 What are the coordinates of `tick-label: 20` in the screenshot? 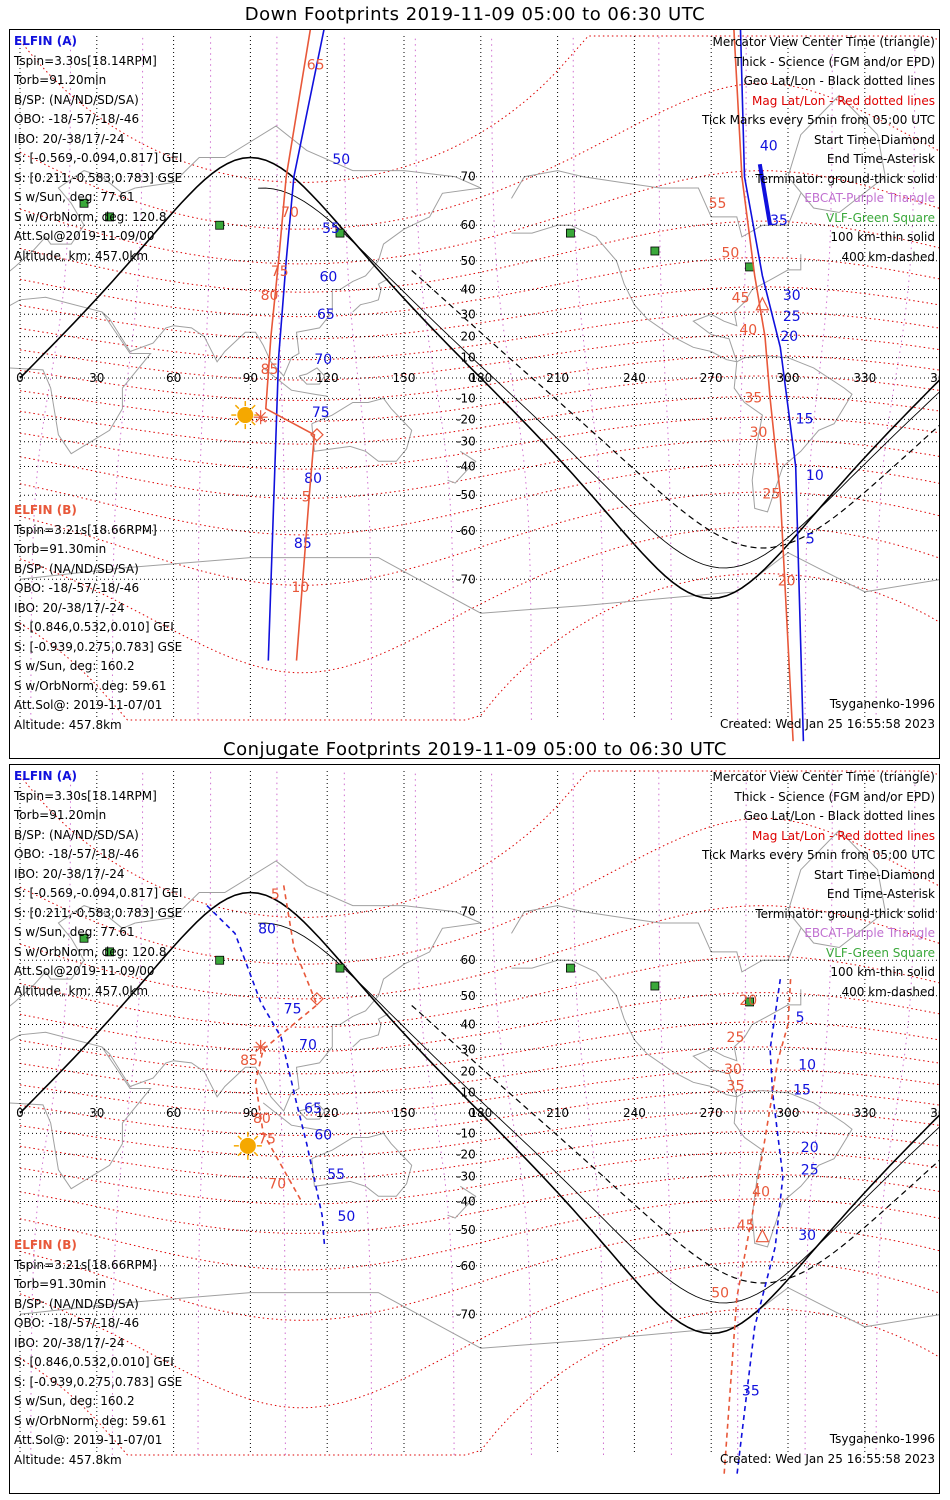 It's located at (810, 1148).